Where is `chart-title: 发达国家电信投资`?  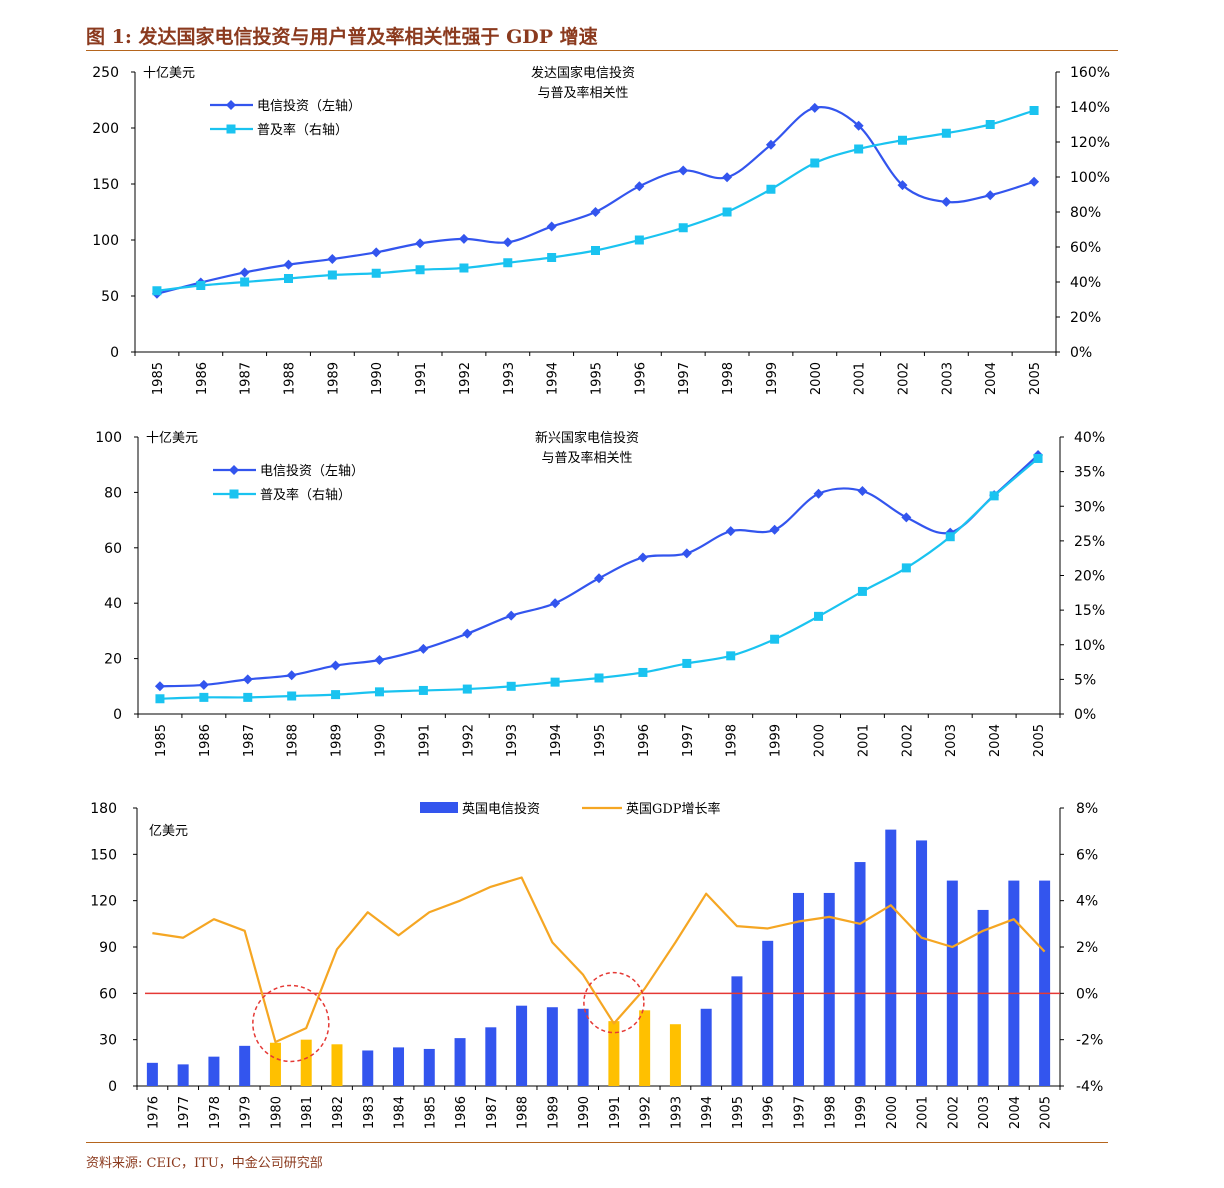 chart-title: 发达国家电信投资 is located at coordinates (583, 73).